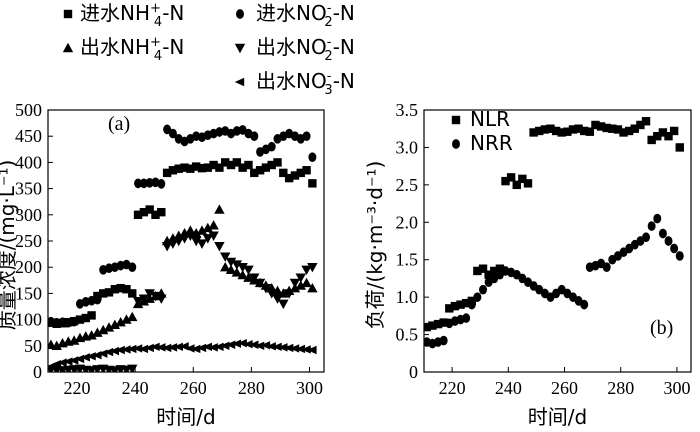 This screenshot has height=432, width=700. Describe the element at coordinates (28, 162) in the screenshot. I see `y-tick-label: 400` at that location.